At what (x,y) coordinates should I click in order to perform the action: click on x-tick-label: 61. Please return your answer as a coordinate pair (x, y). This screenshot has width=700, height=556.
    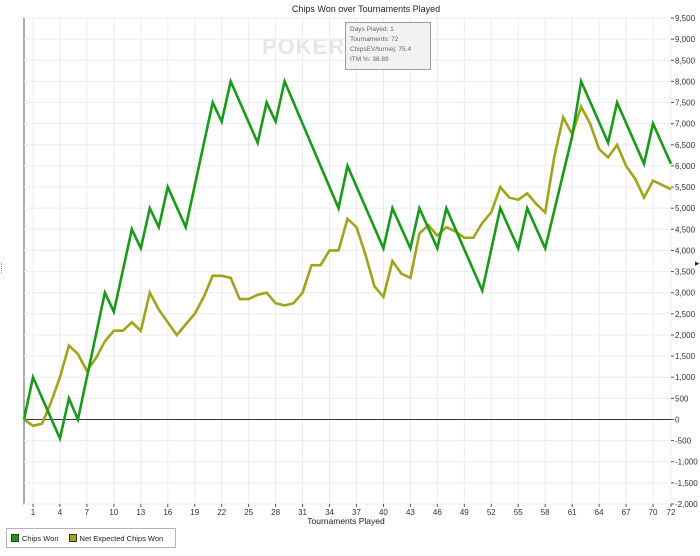
    Looking at the image, I should click on (572, 512).